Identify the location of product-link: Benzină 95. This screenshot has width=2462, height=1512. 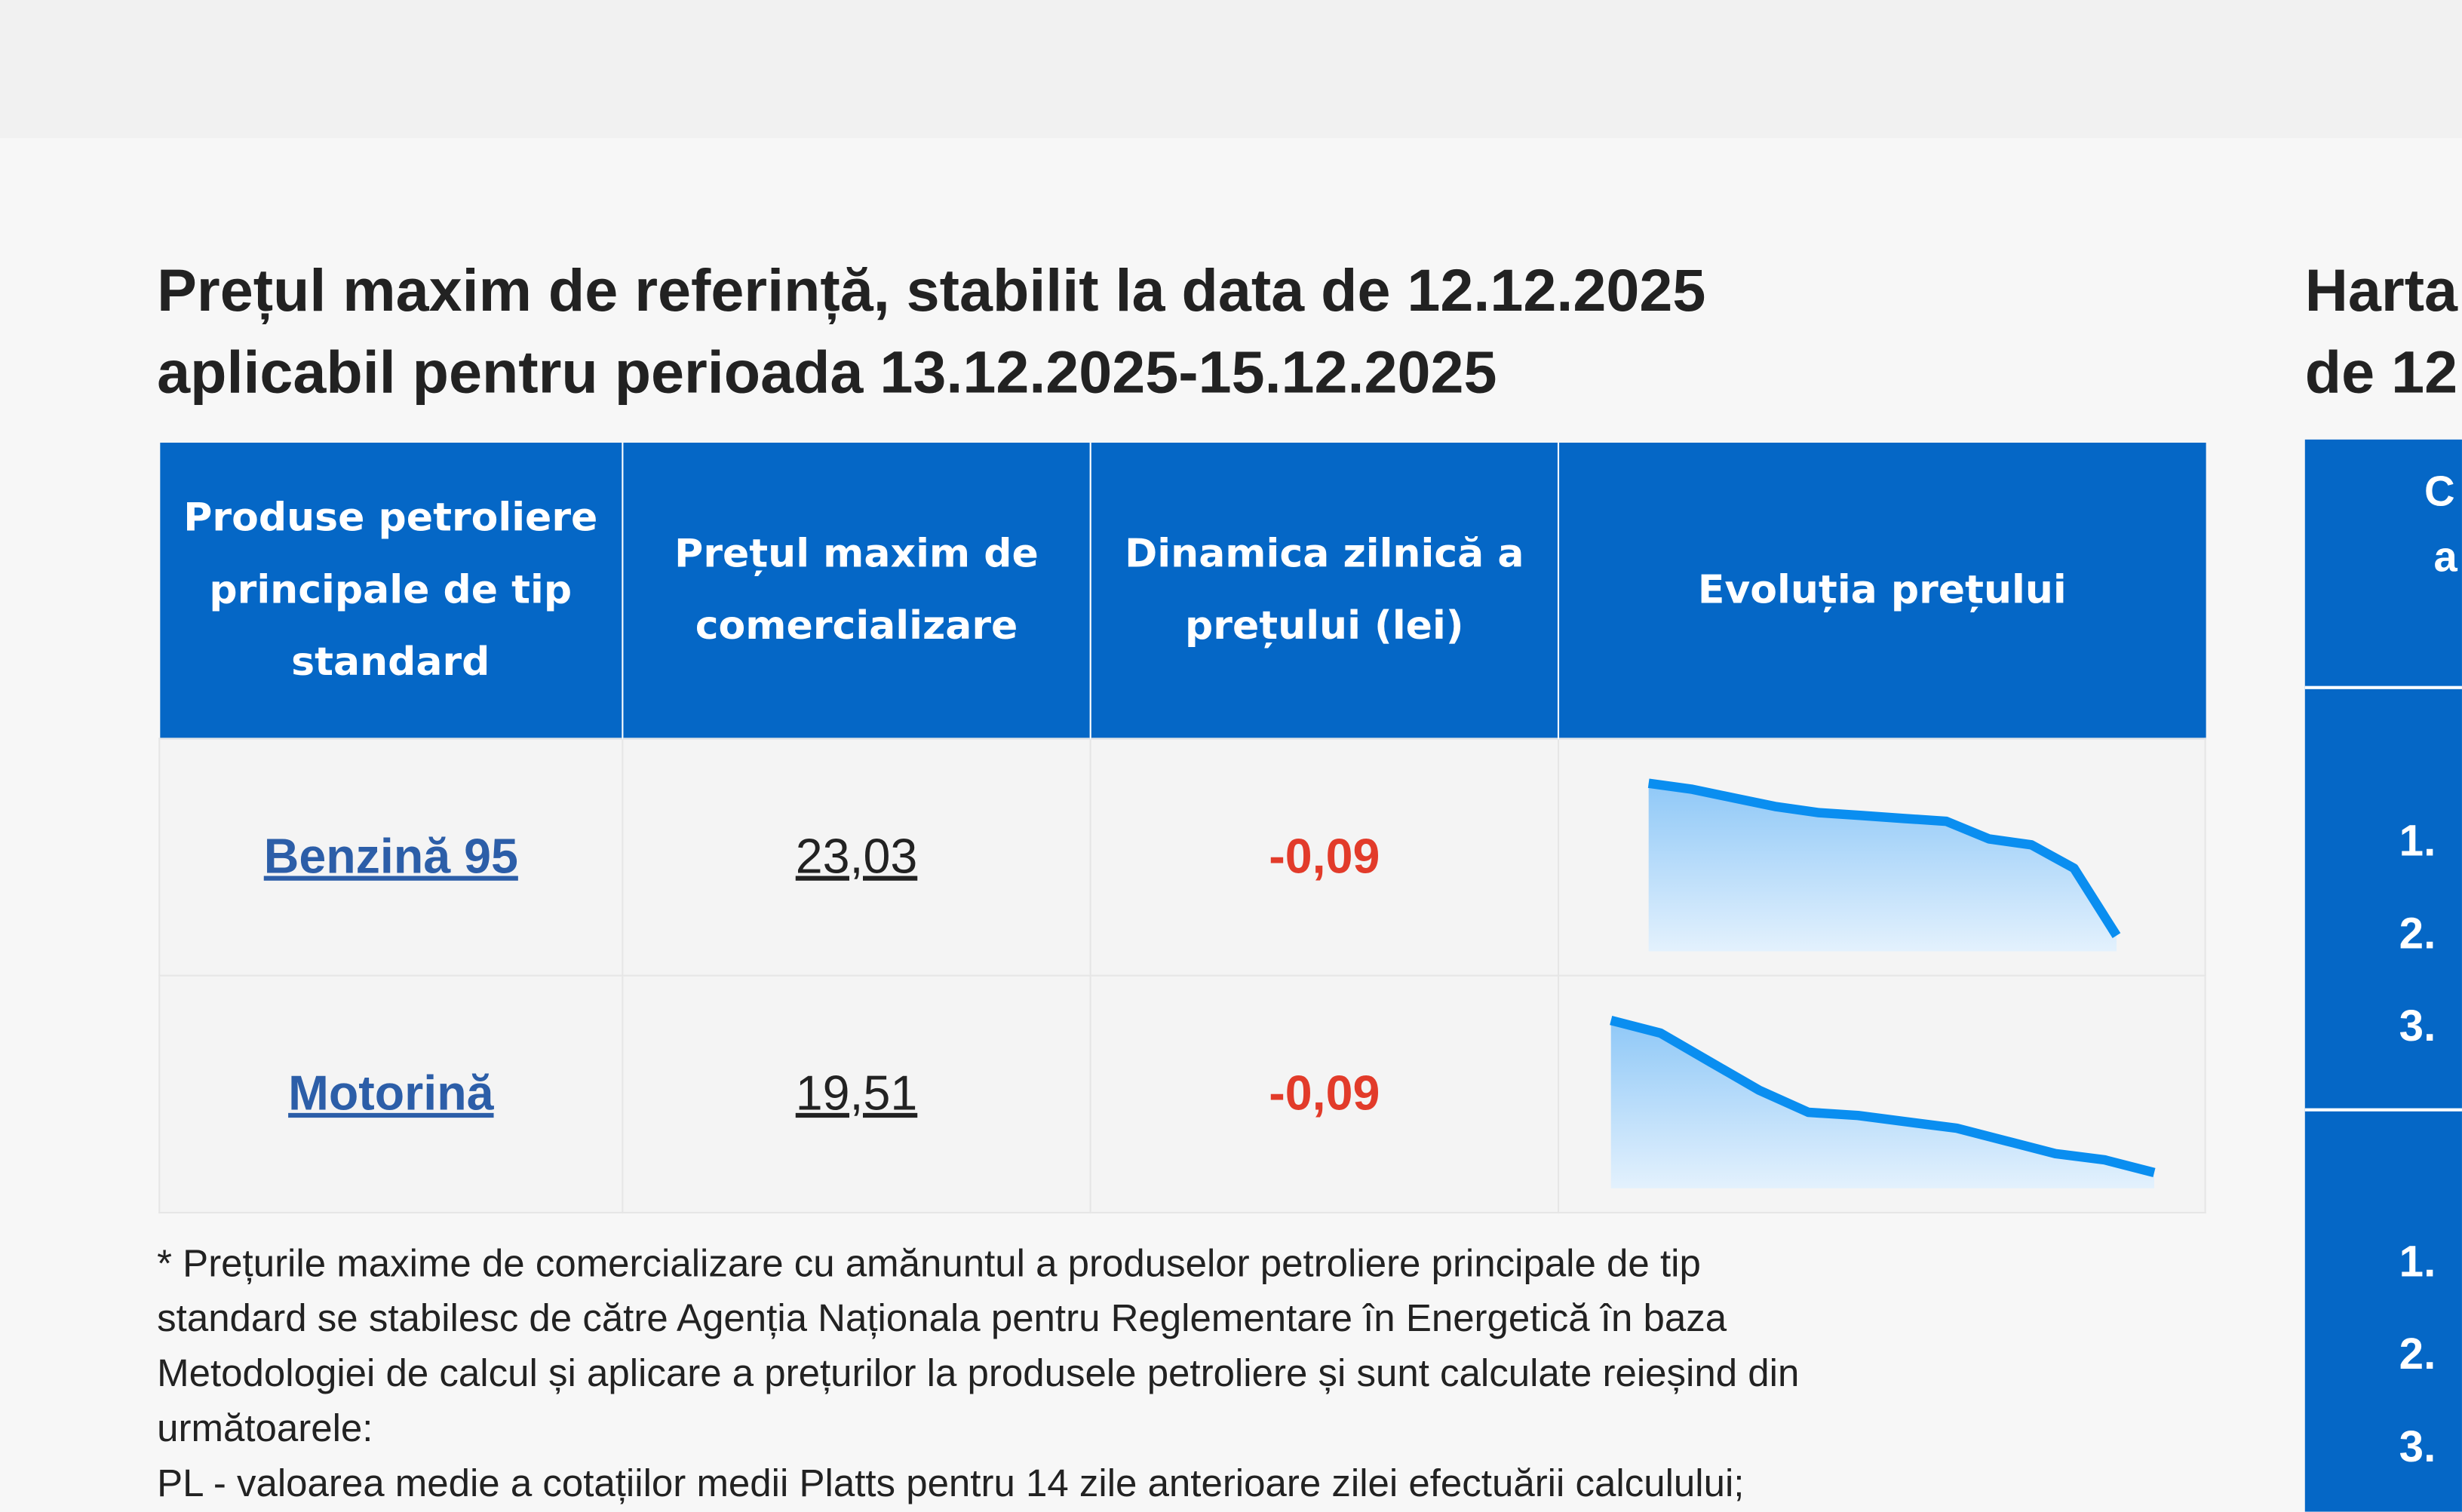
(390, 857).